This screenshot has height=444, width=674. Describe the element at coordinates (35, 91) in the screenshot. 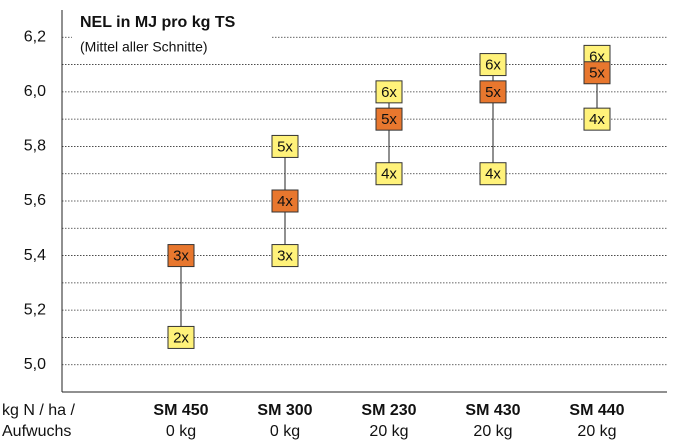

I see `y-tick-label: 6,0` at that location.